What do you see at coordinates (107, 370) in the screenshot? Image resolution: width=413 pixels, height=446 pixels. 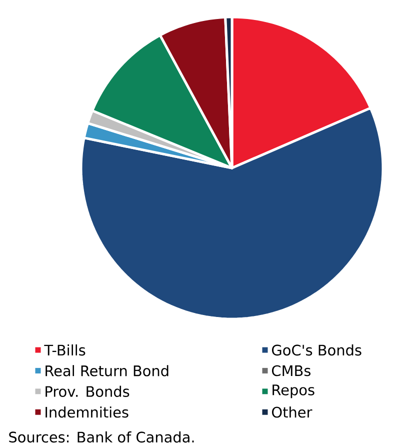 I see `legend-label: Real Return Bond` at bounding box center [107, 370].